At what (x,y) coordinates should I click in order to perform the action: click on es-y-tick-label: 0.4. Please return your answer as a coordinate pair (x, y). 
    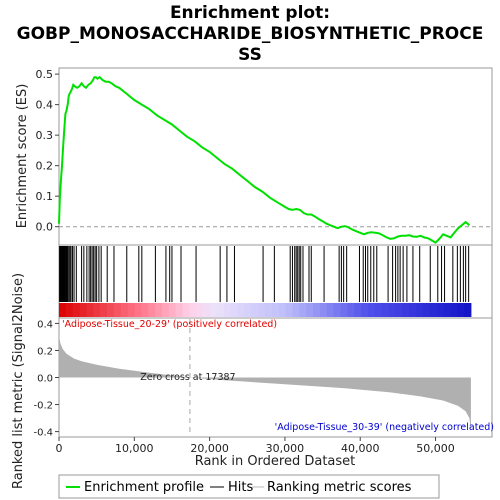
    Looking at the image, I should click on (45, 105).